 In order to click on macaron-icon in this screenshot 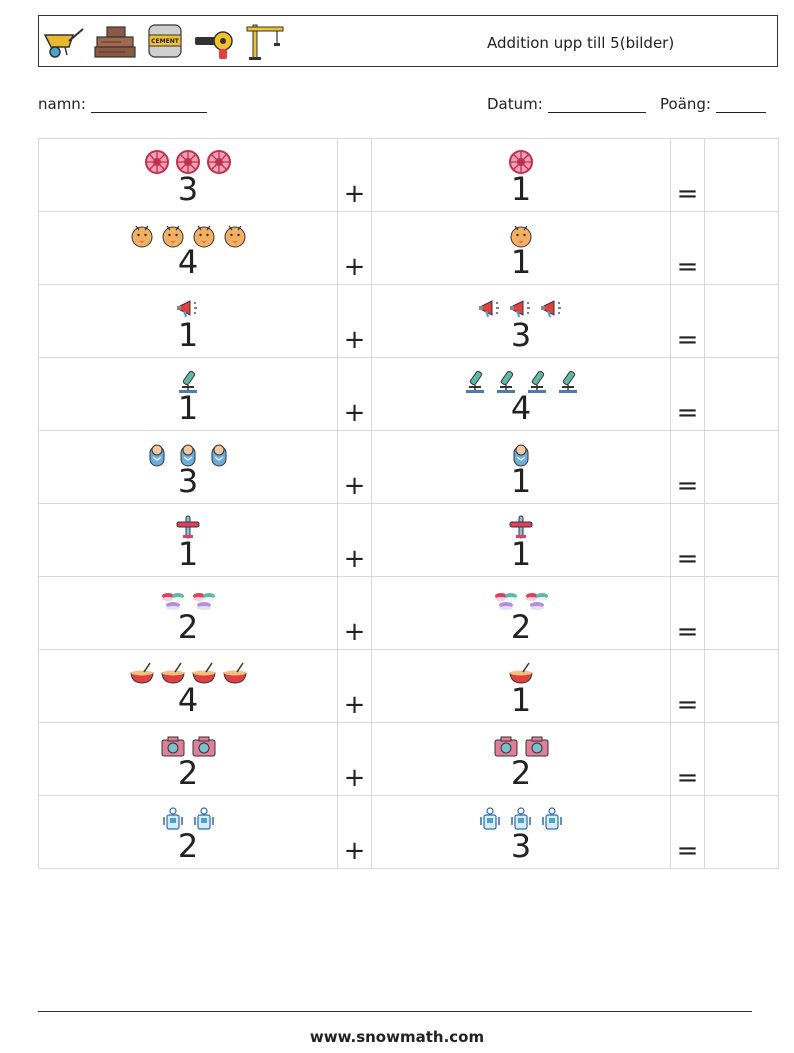, I will do `click(536, 601)`.